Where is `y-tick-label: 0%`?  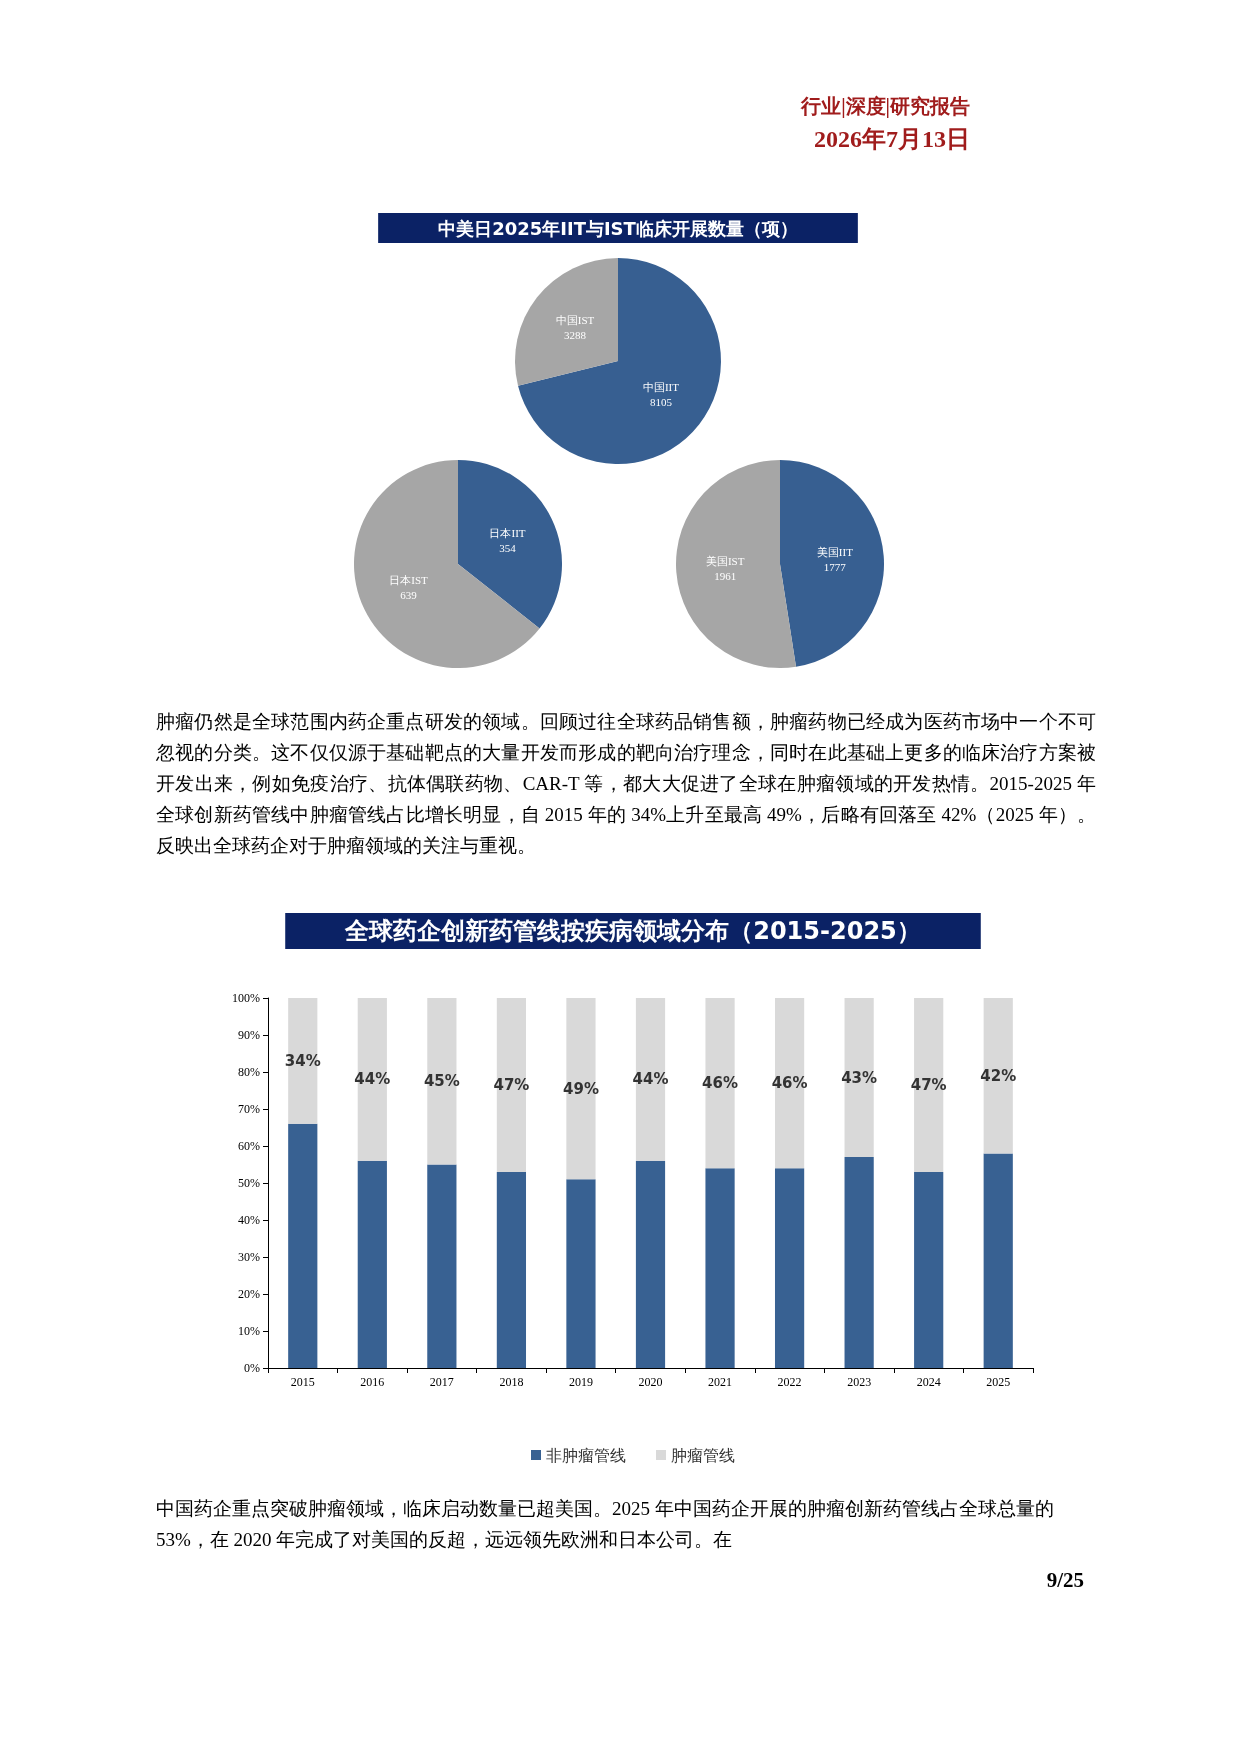
y-tick-label: 0% is located at coordinates (252, 1368).